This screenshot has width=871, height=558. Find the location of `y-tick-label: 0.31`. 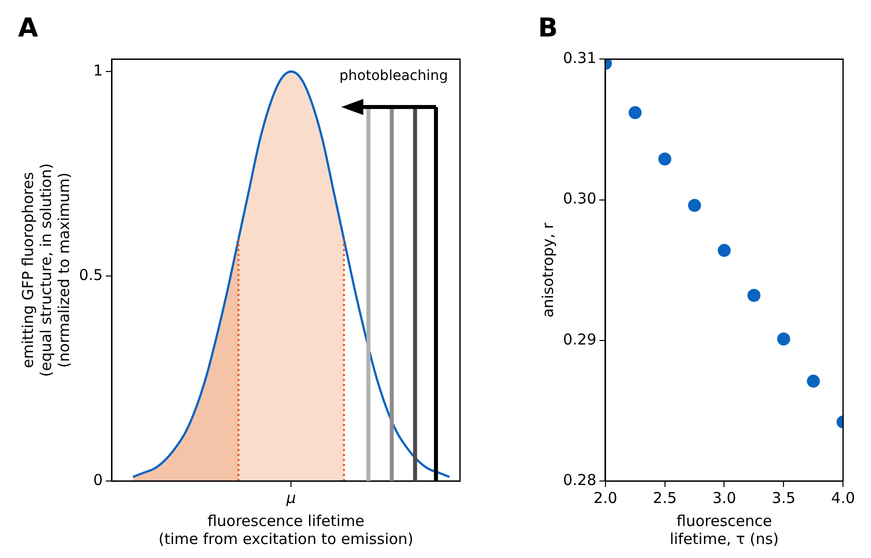

y-tick-label: 0.31 is located at coordinates (579, 58).